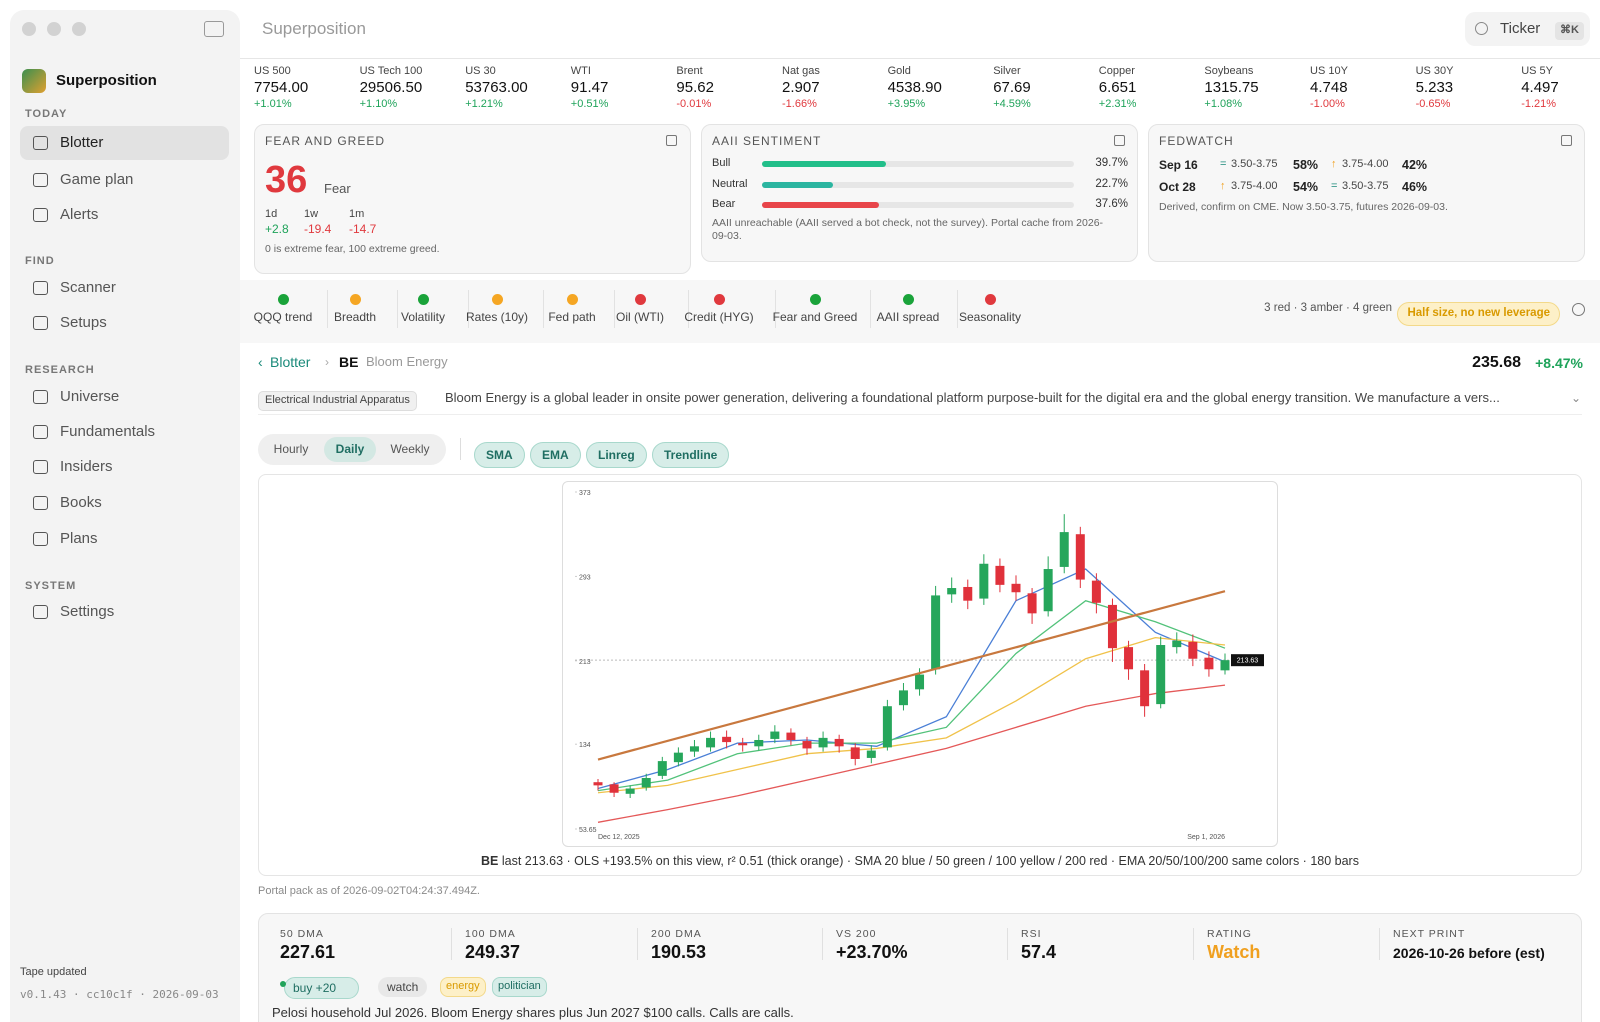 The height and width of the screenshot is (1022, 1600). What do you see at coordinates (79, 538) in the screenshot?
I see `nav-item: Plans` at bounding box center [79, 538].